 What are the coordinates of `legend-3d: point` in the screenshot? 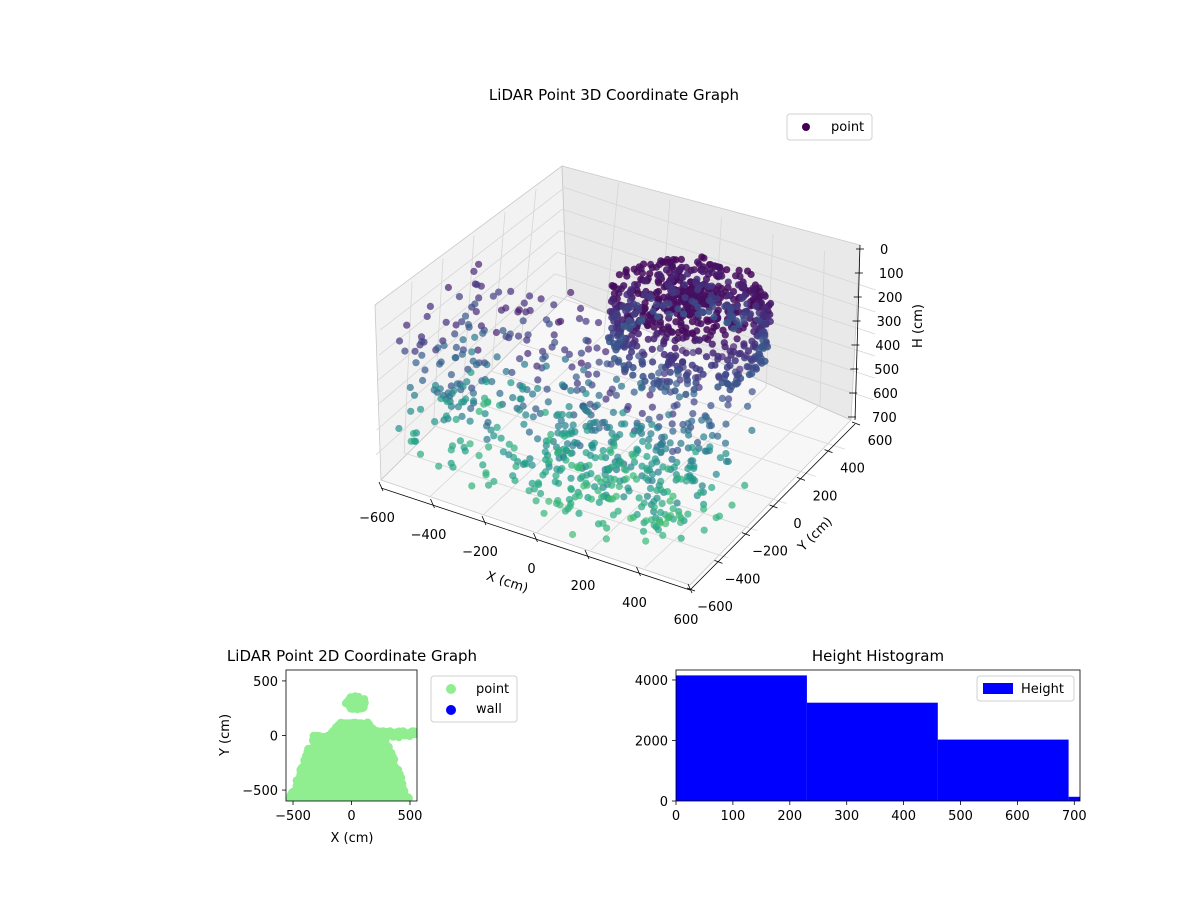 It's located at (829, 127).